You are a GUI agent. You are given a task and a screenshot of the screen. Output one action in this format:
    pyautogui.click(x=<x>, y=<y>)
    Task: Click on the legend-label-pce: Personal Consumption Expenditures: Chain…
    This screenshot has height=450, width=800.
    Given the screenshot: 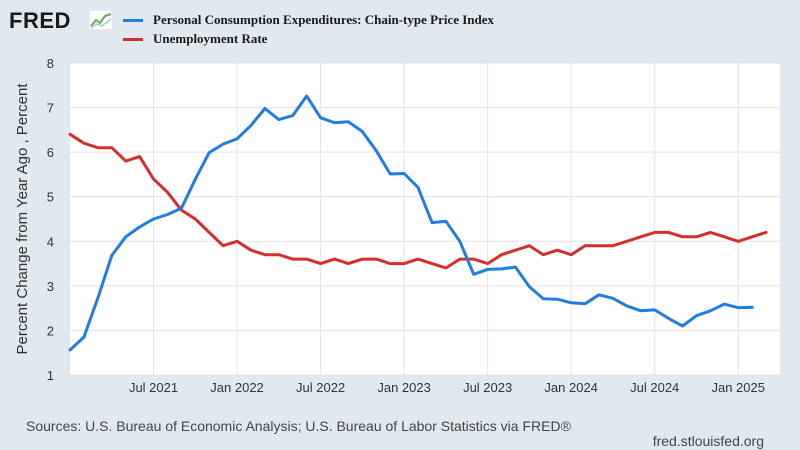 What is the action you would take?
    pyautogui.click(x=324, y=19)
    